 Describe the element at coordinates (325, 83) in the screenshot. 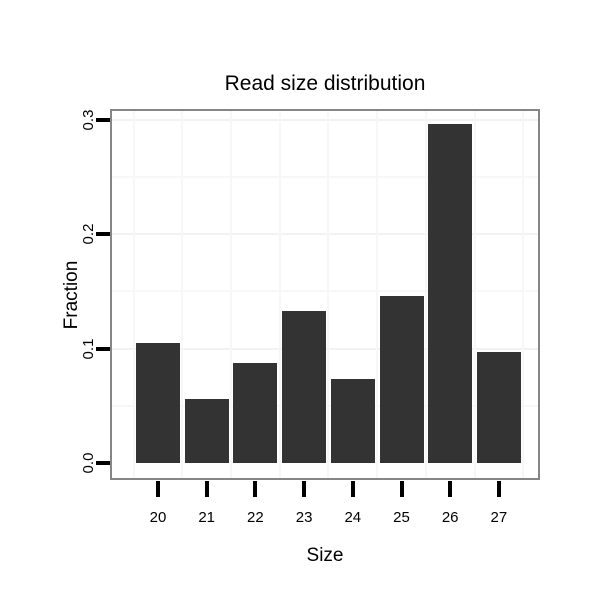

I see `chart-title: Read size distribution` at that location.